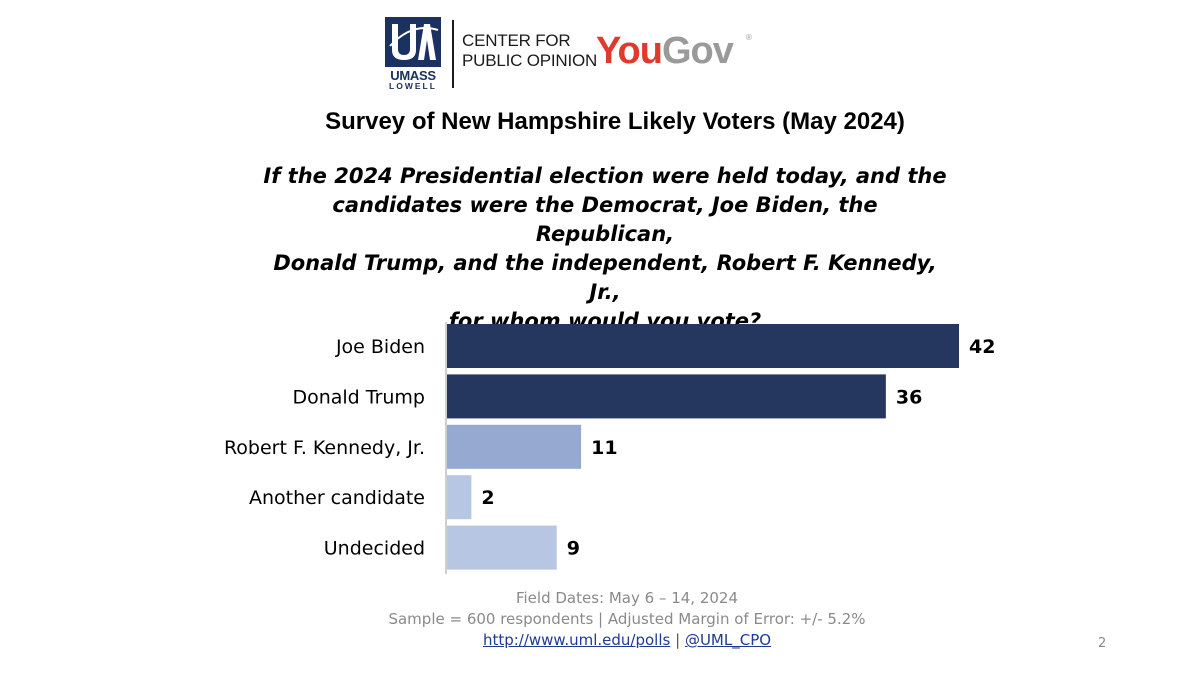  What do you see at coordinates (374, 549) in the screenshot?
I see `category-label: Undecided` at bounding box center [374, 549].